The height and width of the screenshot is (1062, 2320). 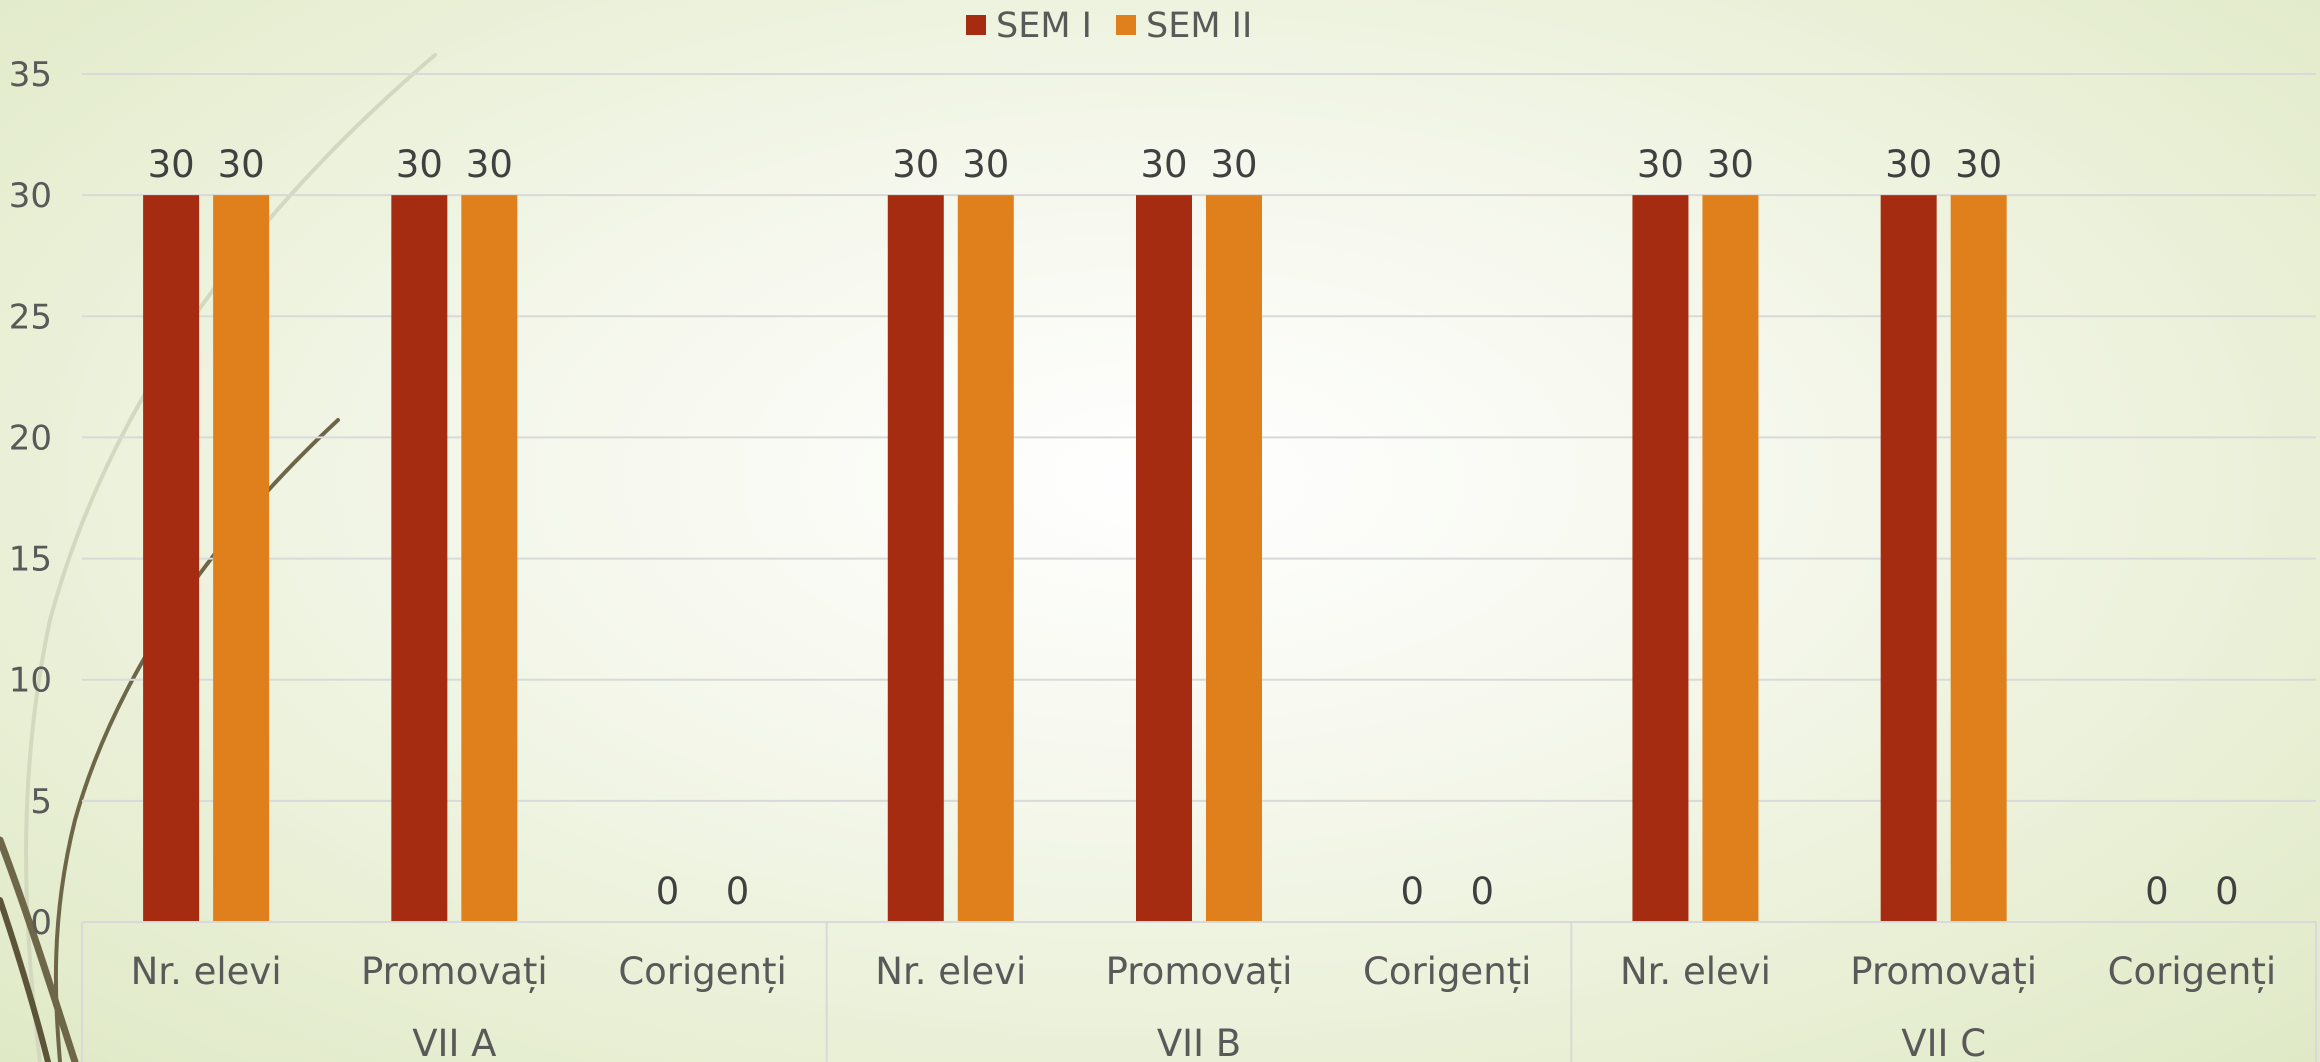 What do you see at coordinates (30, 75) in the screenshot?
I see `y-tick-label: 35` at bounding box center [30, 75].